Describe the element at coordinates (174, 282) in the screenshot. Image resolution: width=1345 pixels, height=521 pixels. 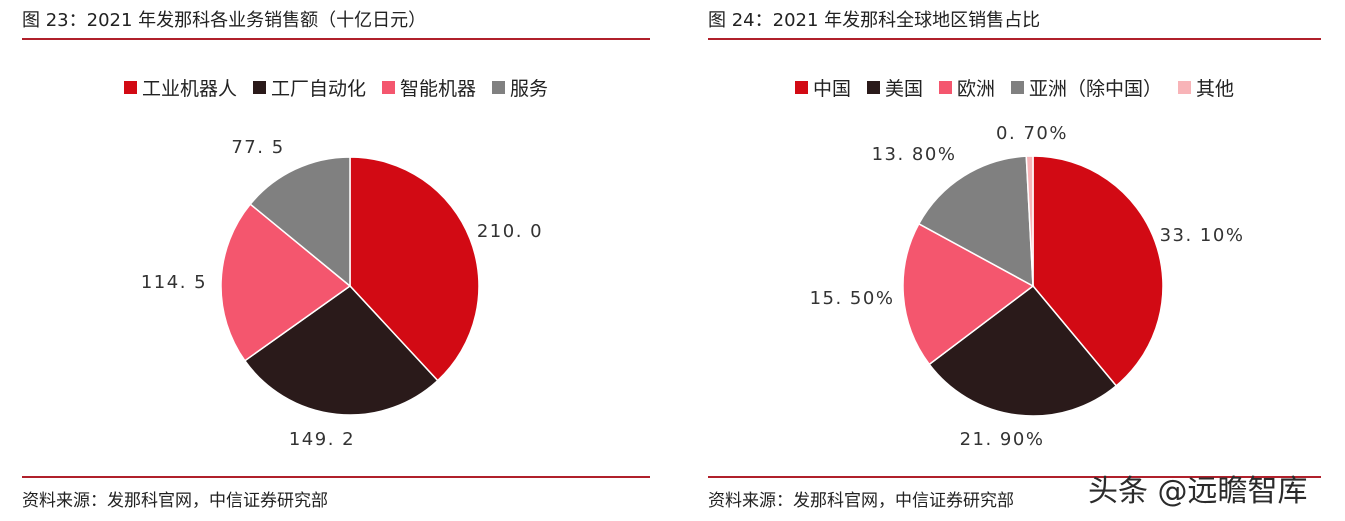
I see `data-label: 114. 5` at that location.